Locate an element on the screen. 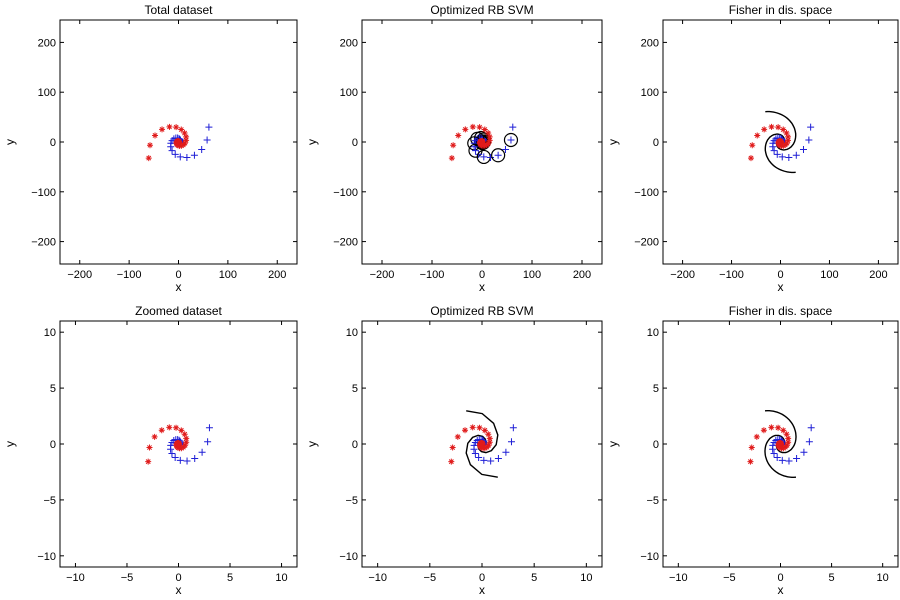  x-tick-label: −10 is located at coordinates (75, 578).